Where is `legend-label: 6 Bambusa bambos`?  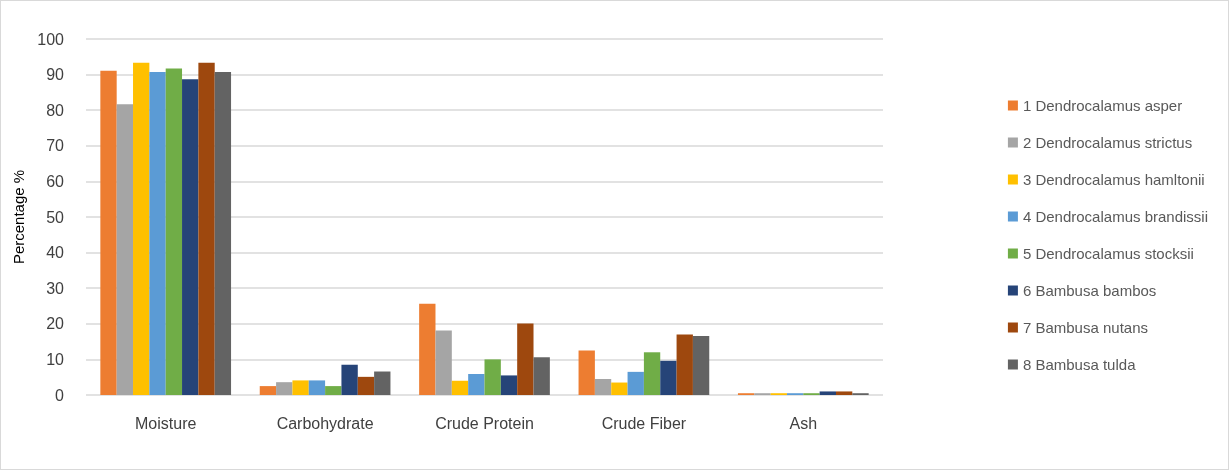 legend-label: 6 Bambusa bambos is located at coordinates (1089, 290).